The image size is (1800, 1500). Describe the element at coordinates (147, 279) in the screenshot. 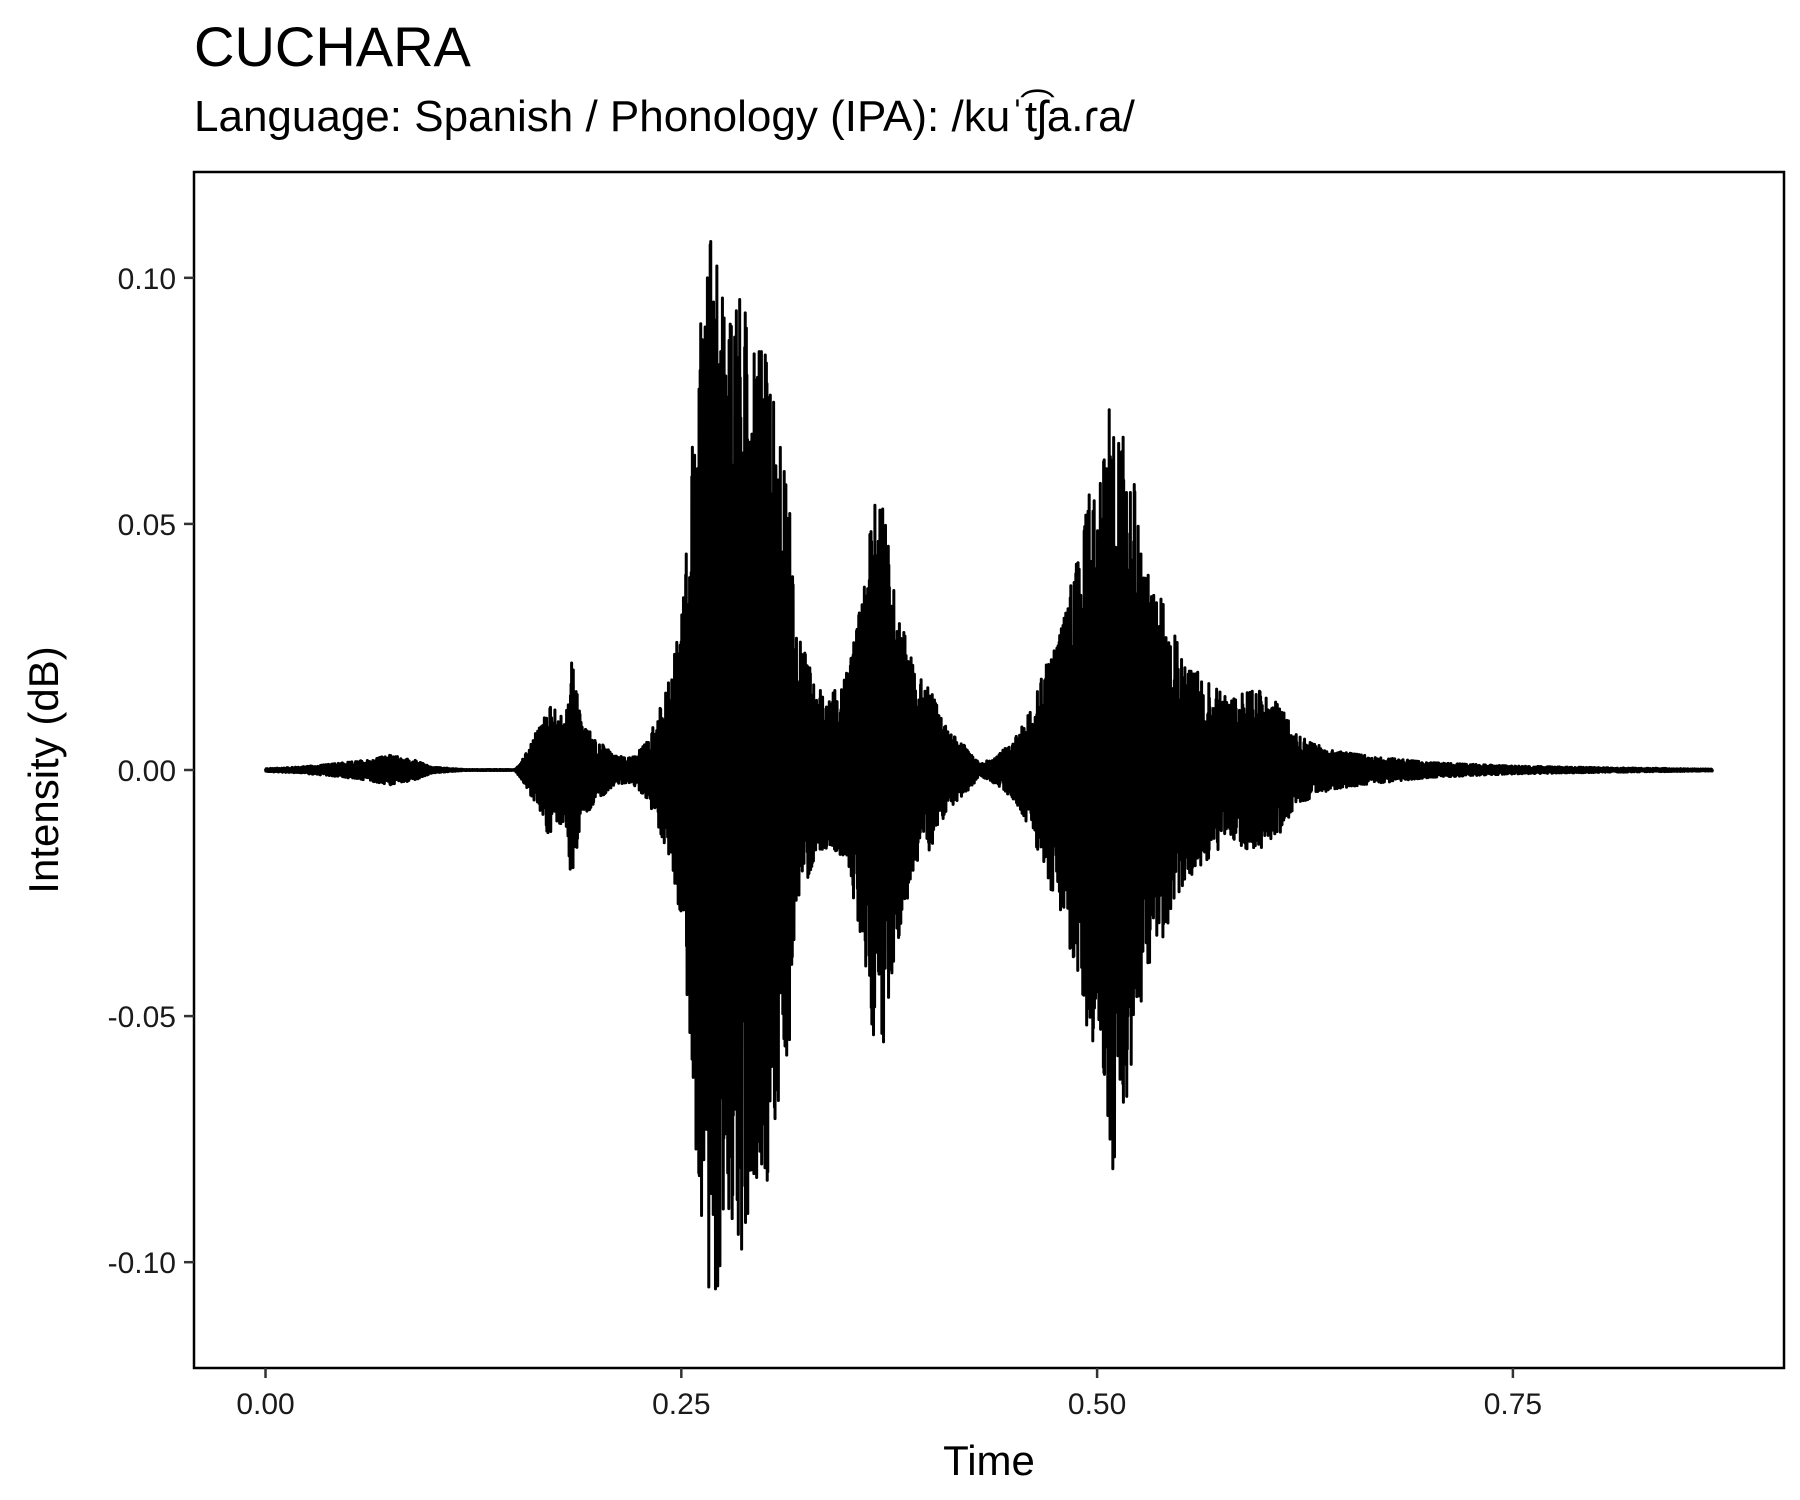

I see `y-tick-label: 0.10` at that location.